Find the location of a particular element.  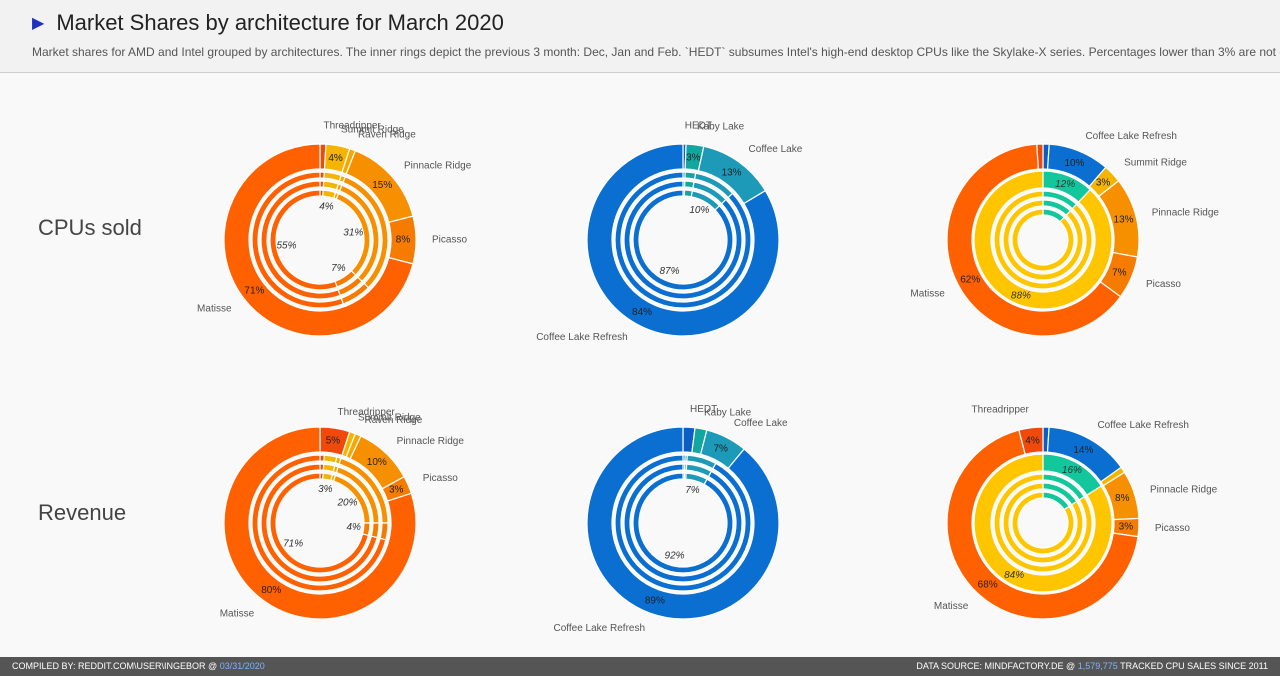

data-source-suffix: TRACKED CPU SALES SINCE 2011 is located at coordinates (1194, 666).